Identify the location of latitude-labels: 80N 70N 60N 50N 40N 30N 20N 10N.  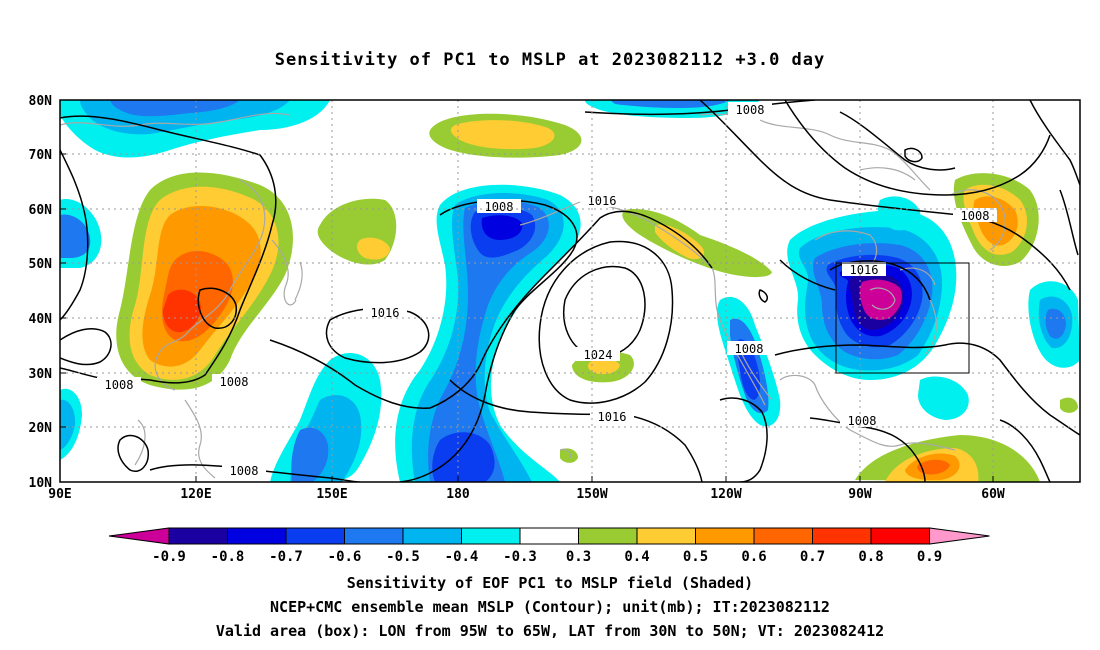
(41, 292).